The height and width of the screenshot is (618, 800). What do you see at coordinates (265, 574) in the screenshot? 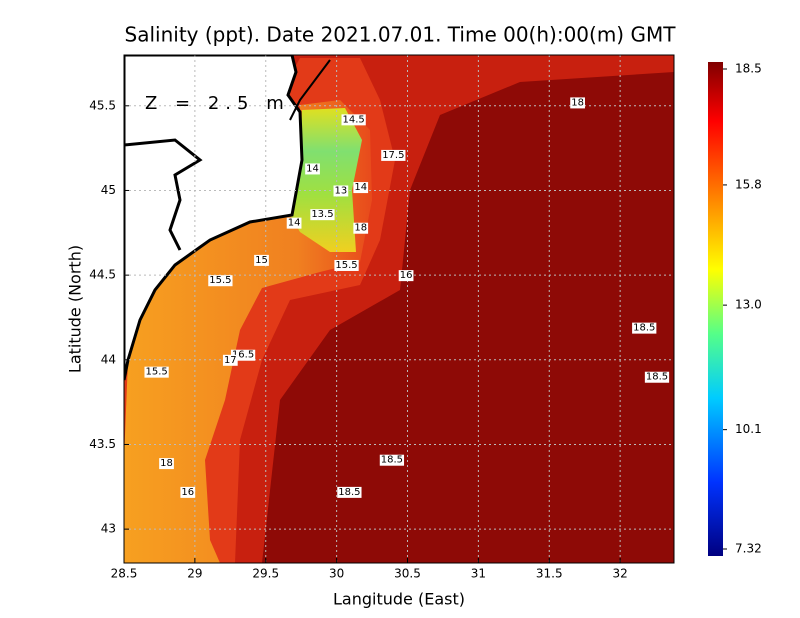
I see `x-tick-label: 29.5` at bounding box center [265, 574].